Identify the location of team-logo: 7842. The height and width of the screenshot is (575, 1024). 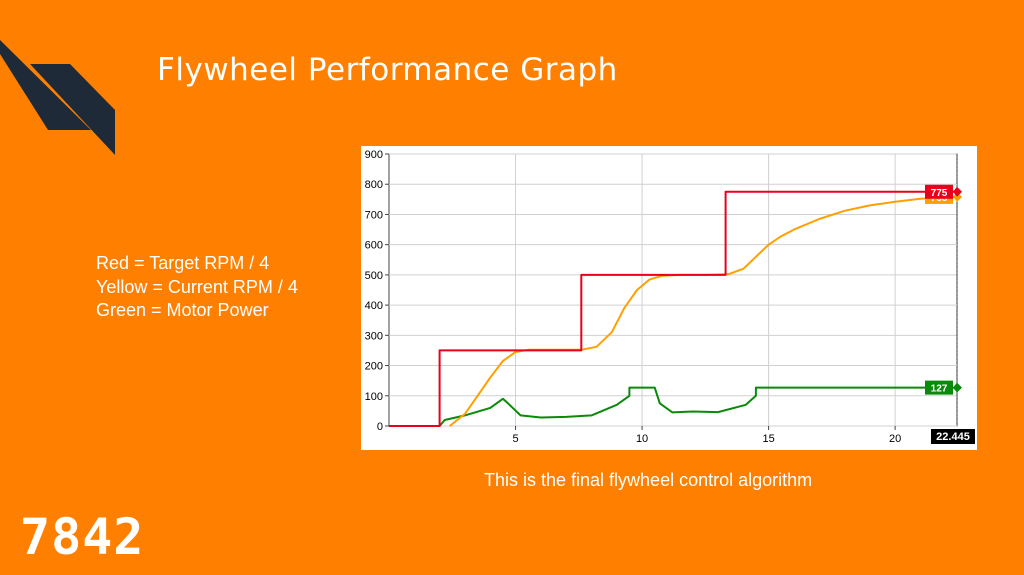
(82, 537).